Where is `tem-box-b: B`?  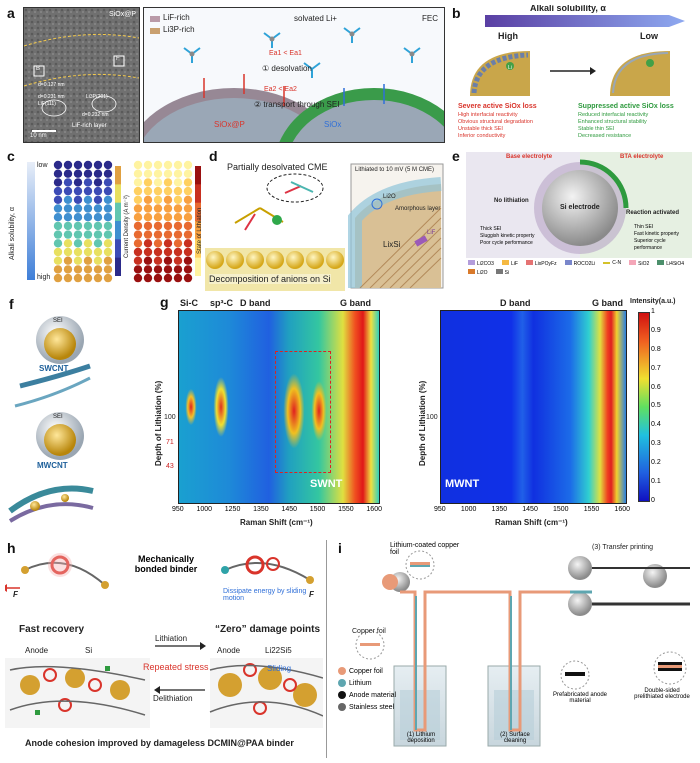
tem-box-b: B is located at coordinates (38, 69).